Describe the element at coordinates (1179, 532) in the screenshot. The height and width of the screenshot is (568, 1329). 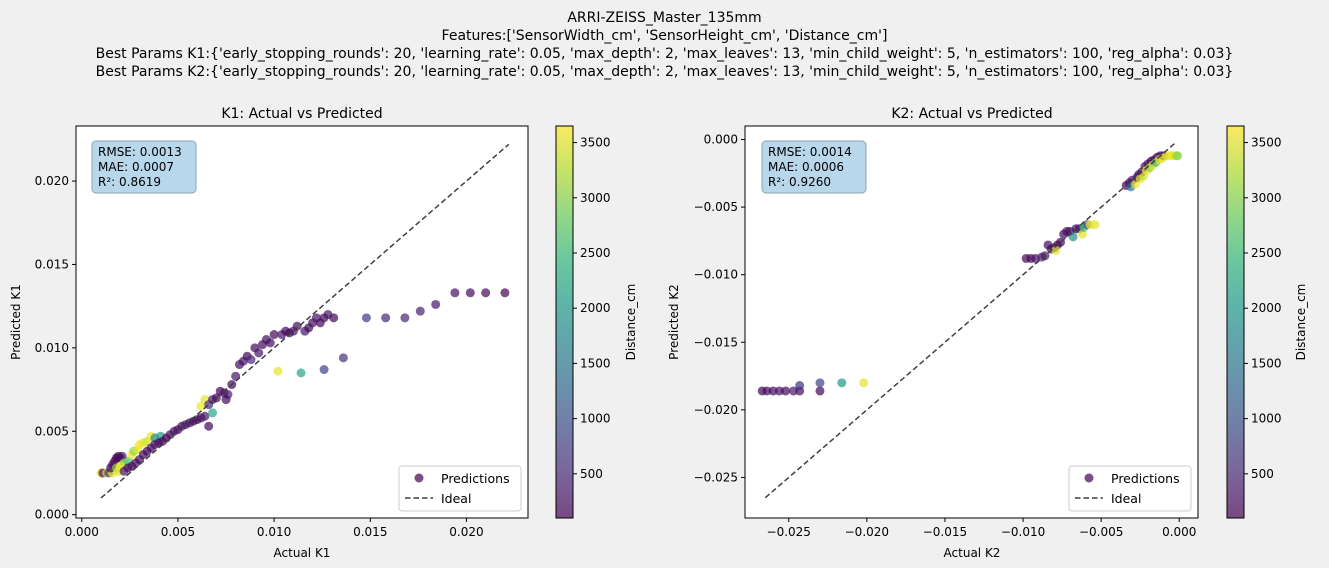
I see `k2-x-tick-label: 0.000` at that location.